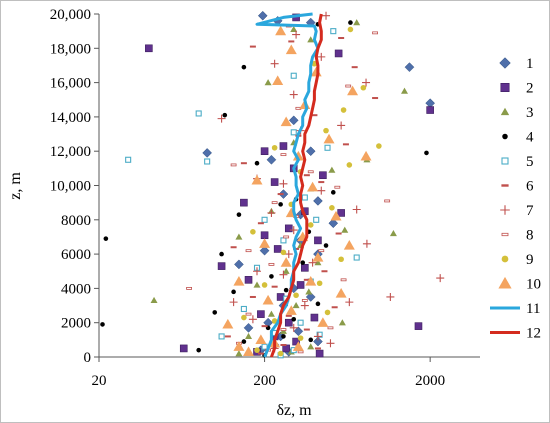 This screenshot has height=423, width=550. I want to click on legend-item-1: 1, so click(516, 64).